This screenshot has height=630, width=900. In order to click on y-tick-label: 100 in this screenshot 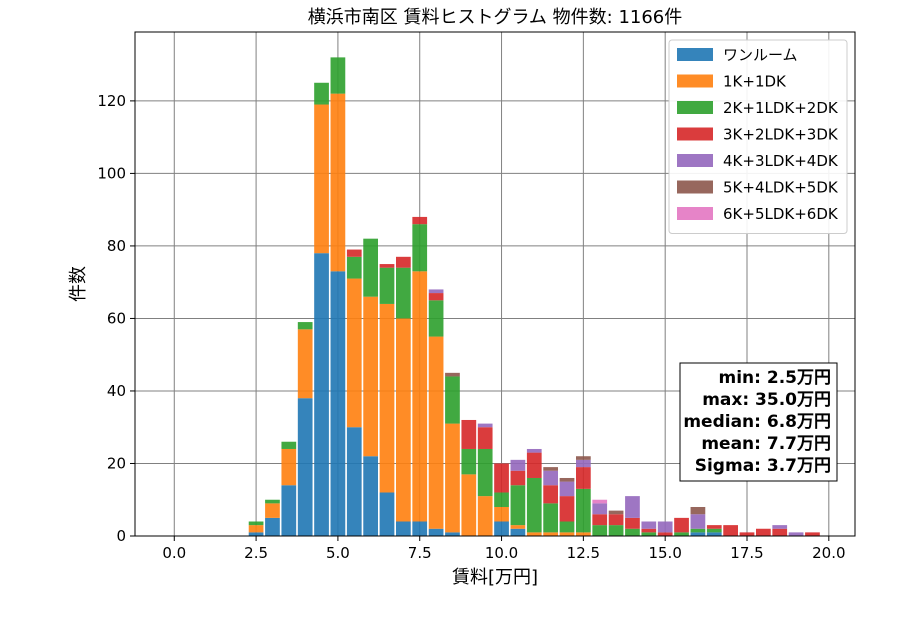, I will do `click(111, 173)`.